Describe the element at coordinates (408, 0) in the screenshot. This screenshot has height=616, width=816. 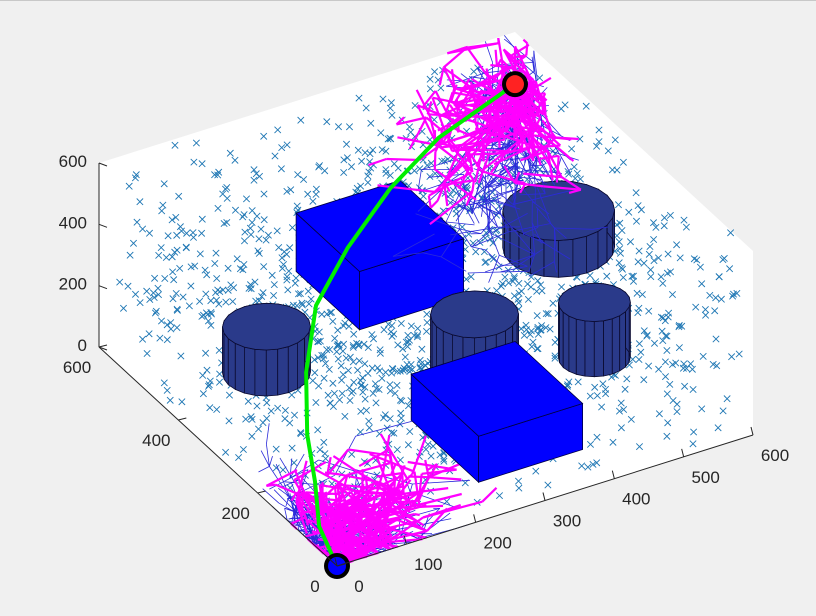
I see `window-top-border` at that location.